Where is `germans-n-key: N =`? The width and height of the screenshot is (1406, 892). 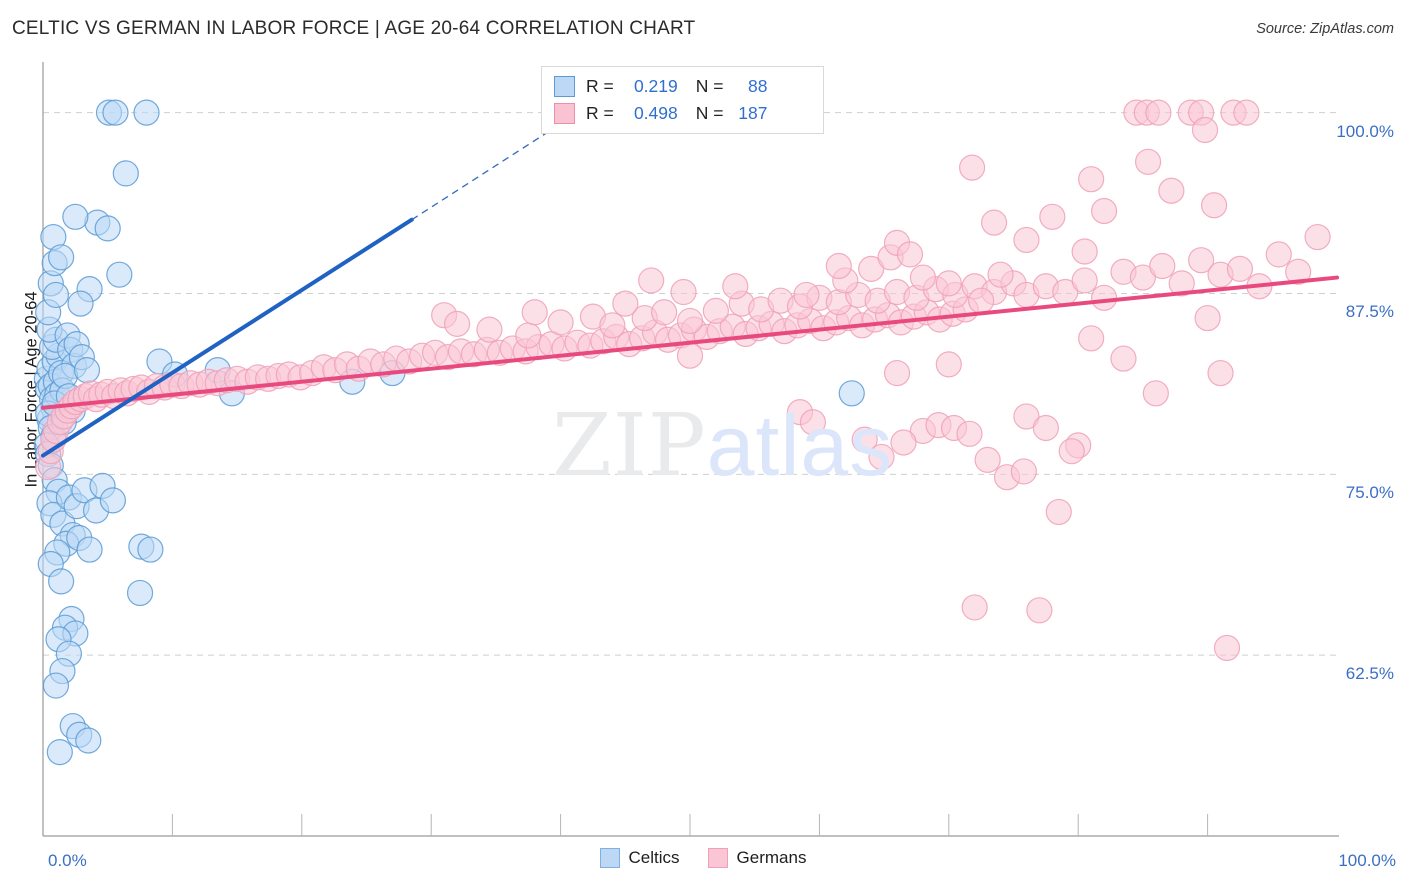
germans-n-key: N = is located at coordinates (709, 113).